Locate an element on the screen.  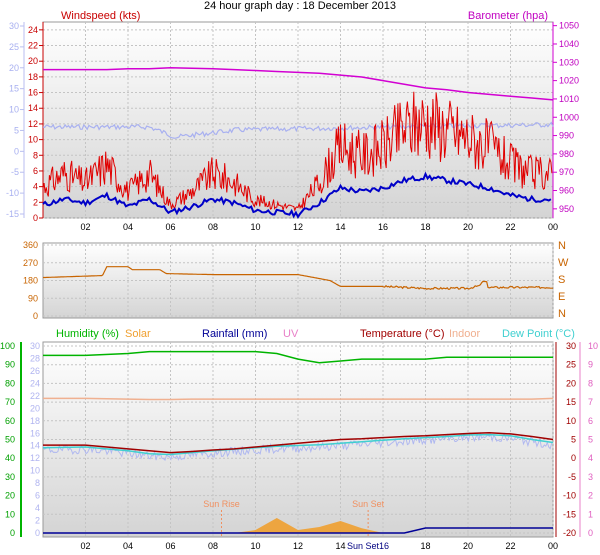
baro-tick-label: 950 is located at coordinates (566, 209).